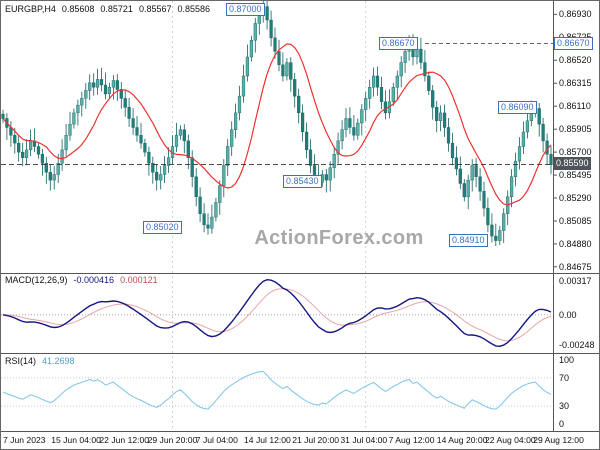  I want to click on symbol-label: EURGBP,H4, so click(30, 9).